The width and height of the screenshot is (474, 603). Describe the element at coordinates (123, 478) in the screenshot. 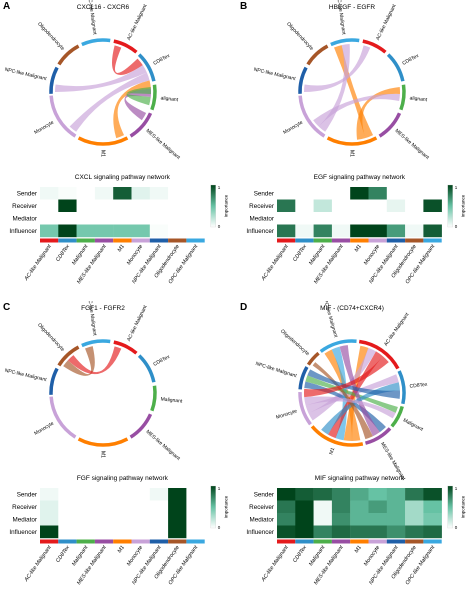

I see `heatmap-title: FGF signaling pathway network` at that location.